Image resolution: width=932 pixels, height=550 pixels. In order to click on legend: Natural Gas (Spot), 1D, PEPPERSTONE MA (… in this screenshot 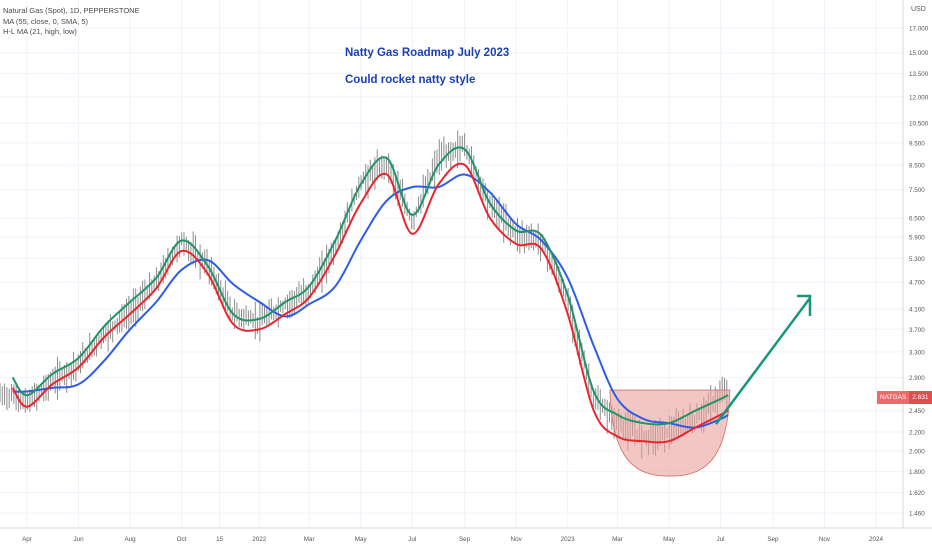, I will do `click(71, 22)`.